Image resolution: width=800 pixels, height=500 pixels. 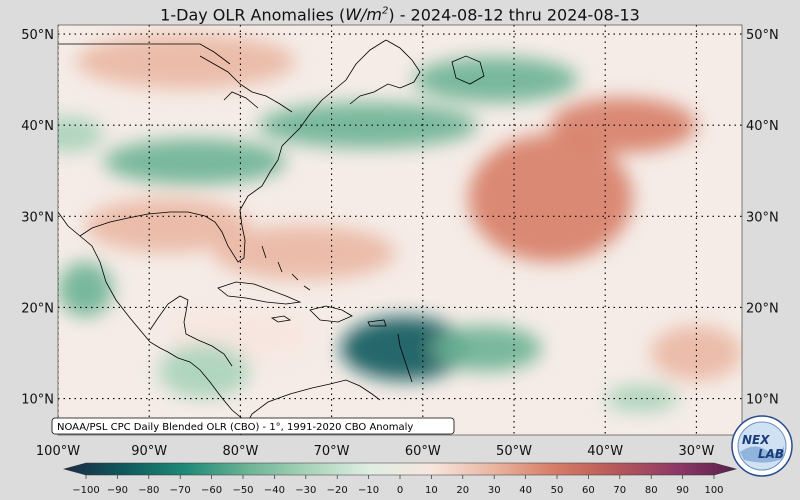 What do you see at coordinates (762, 35) in the screenshot?
I see `lat-label-right: 50°N` at bounding box center [762, 35].